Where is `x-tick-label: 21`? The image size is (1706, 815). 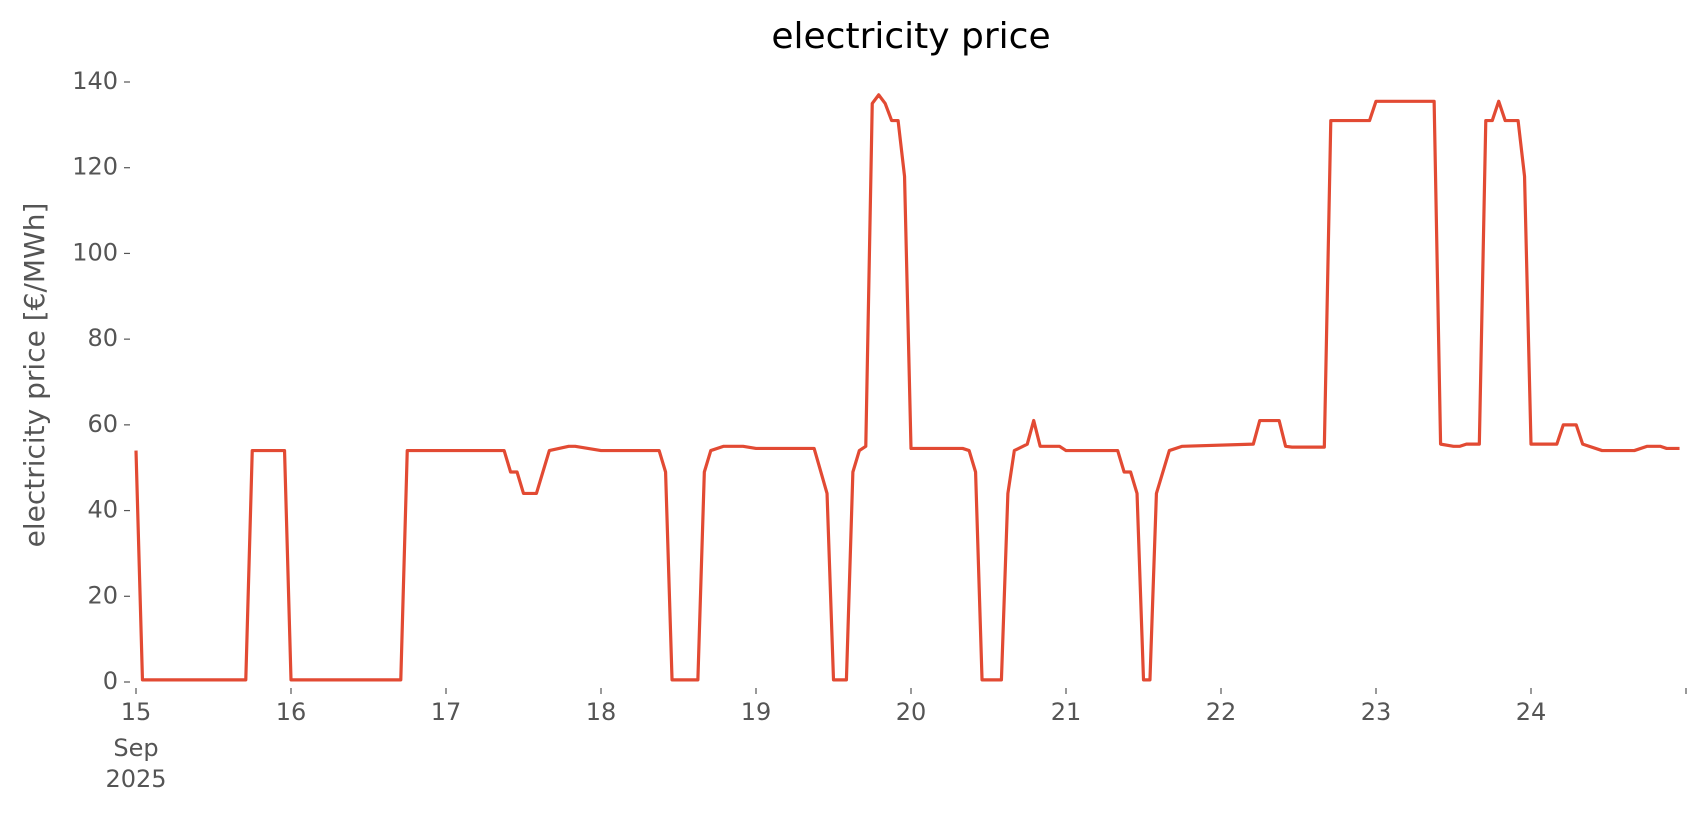
x-tick-label: 21 is located at coordinates (1066, 712).